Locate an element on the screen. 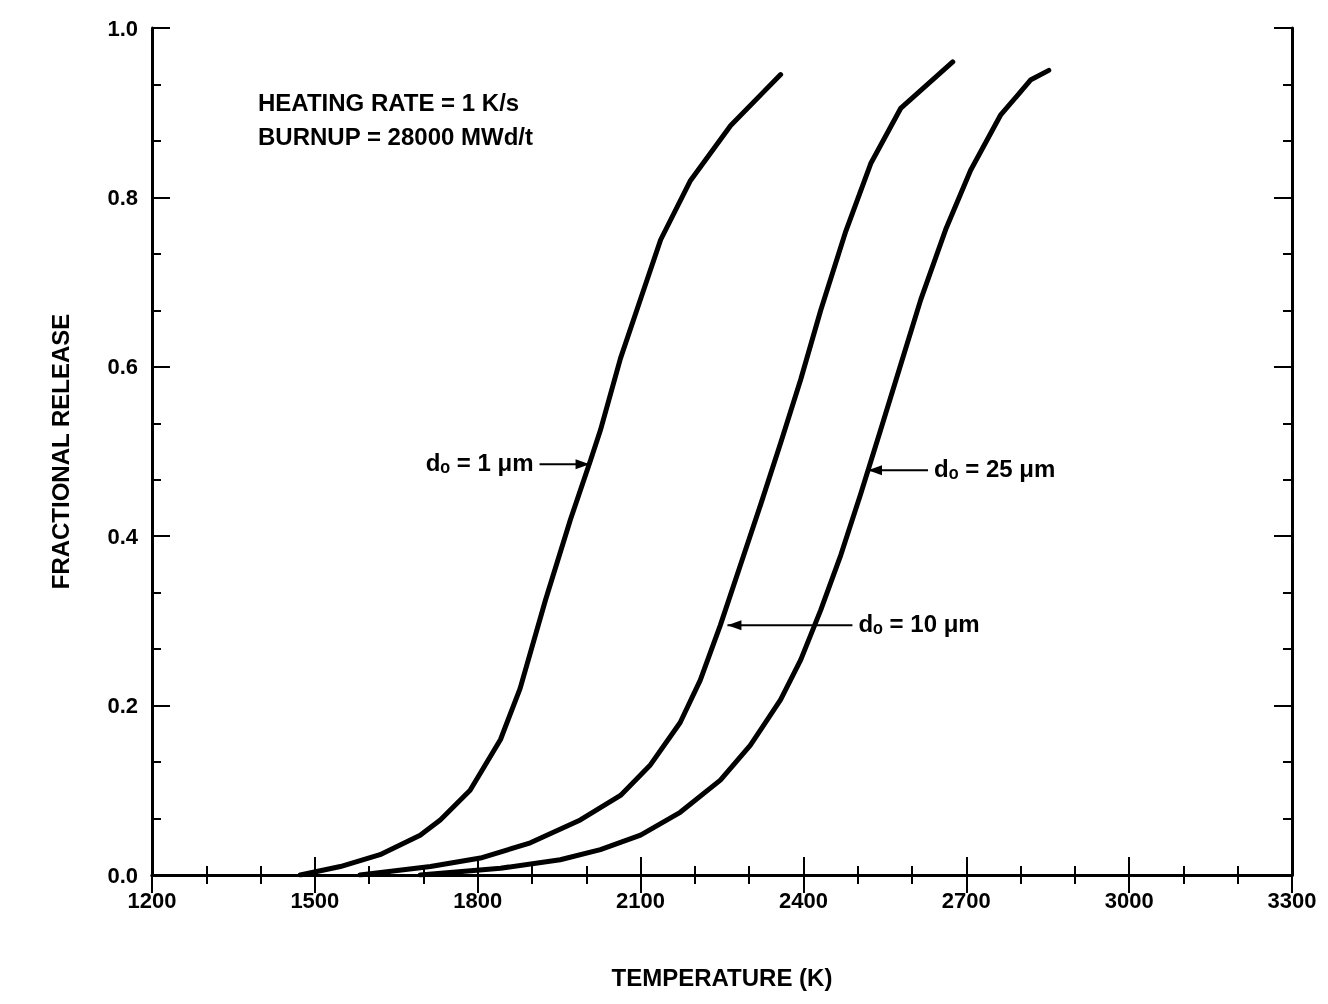 The height and width of the screenshot is (1004, 1328). annotation: HEATING RATE = 1 K/s is located at coordinates (389, 102).